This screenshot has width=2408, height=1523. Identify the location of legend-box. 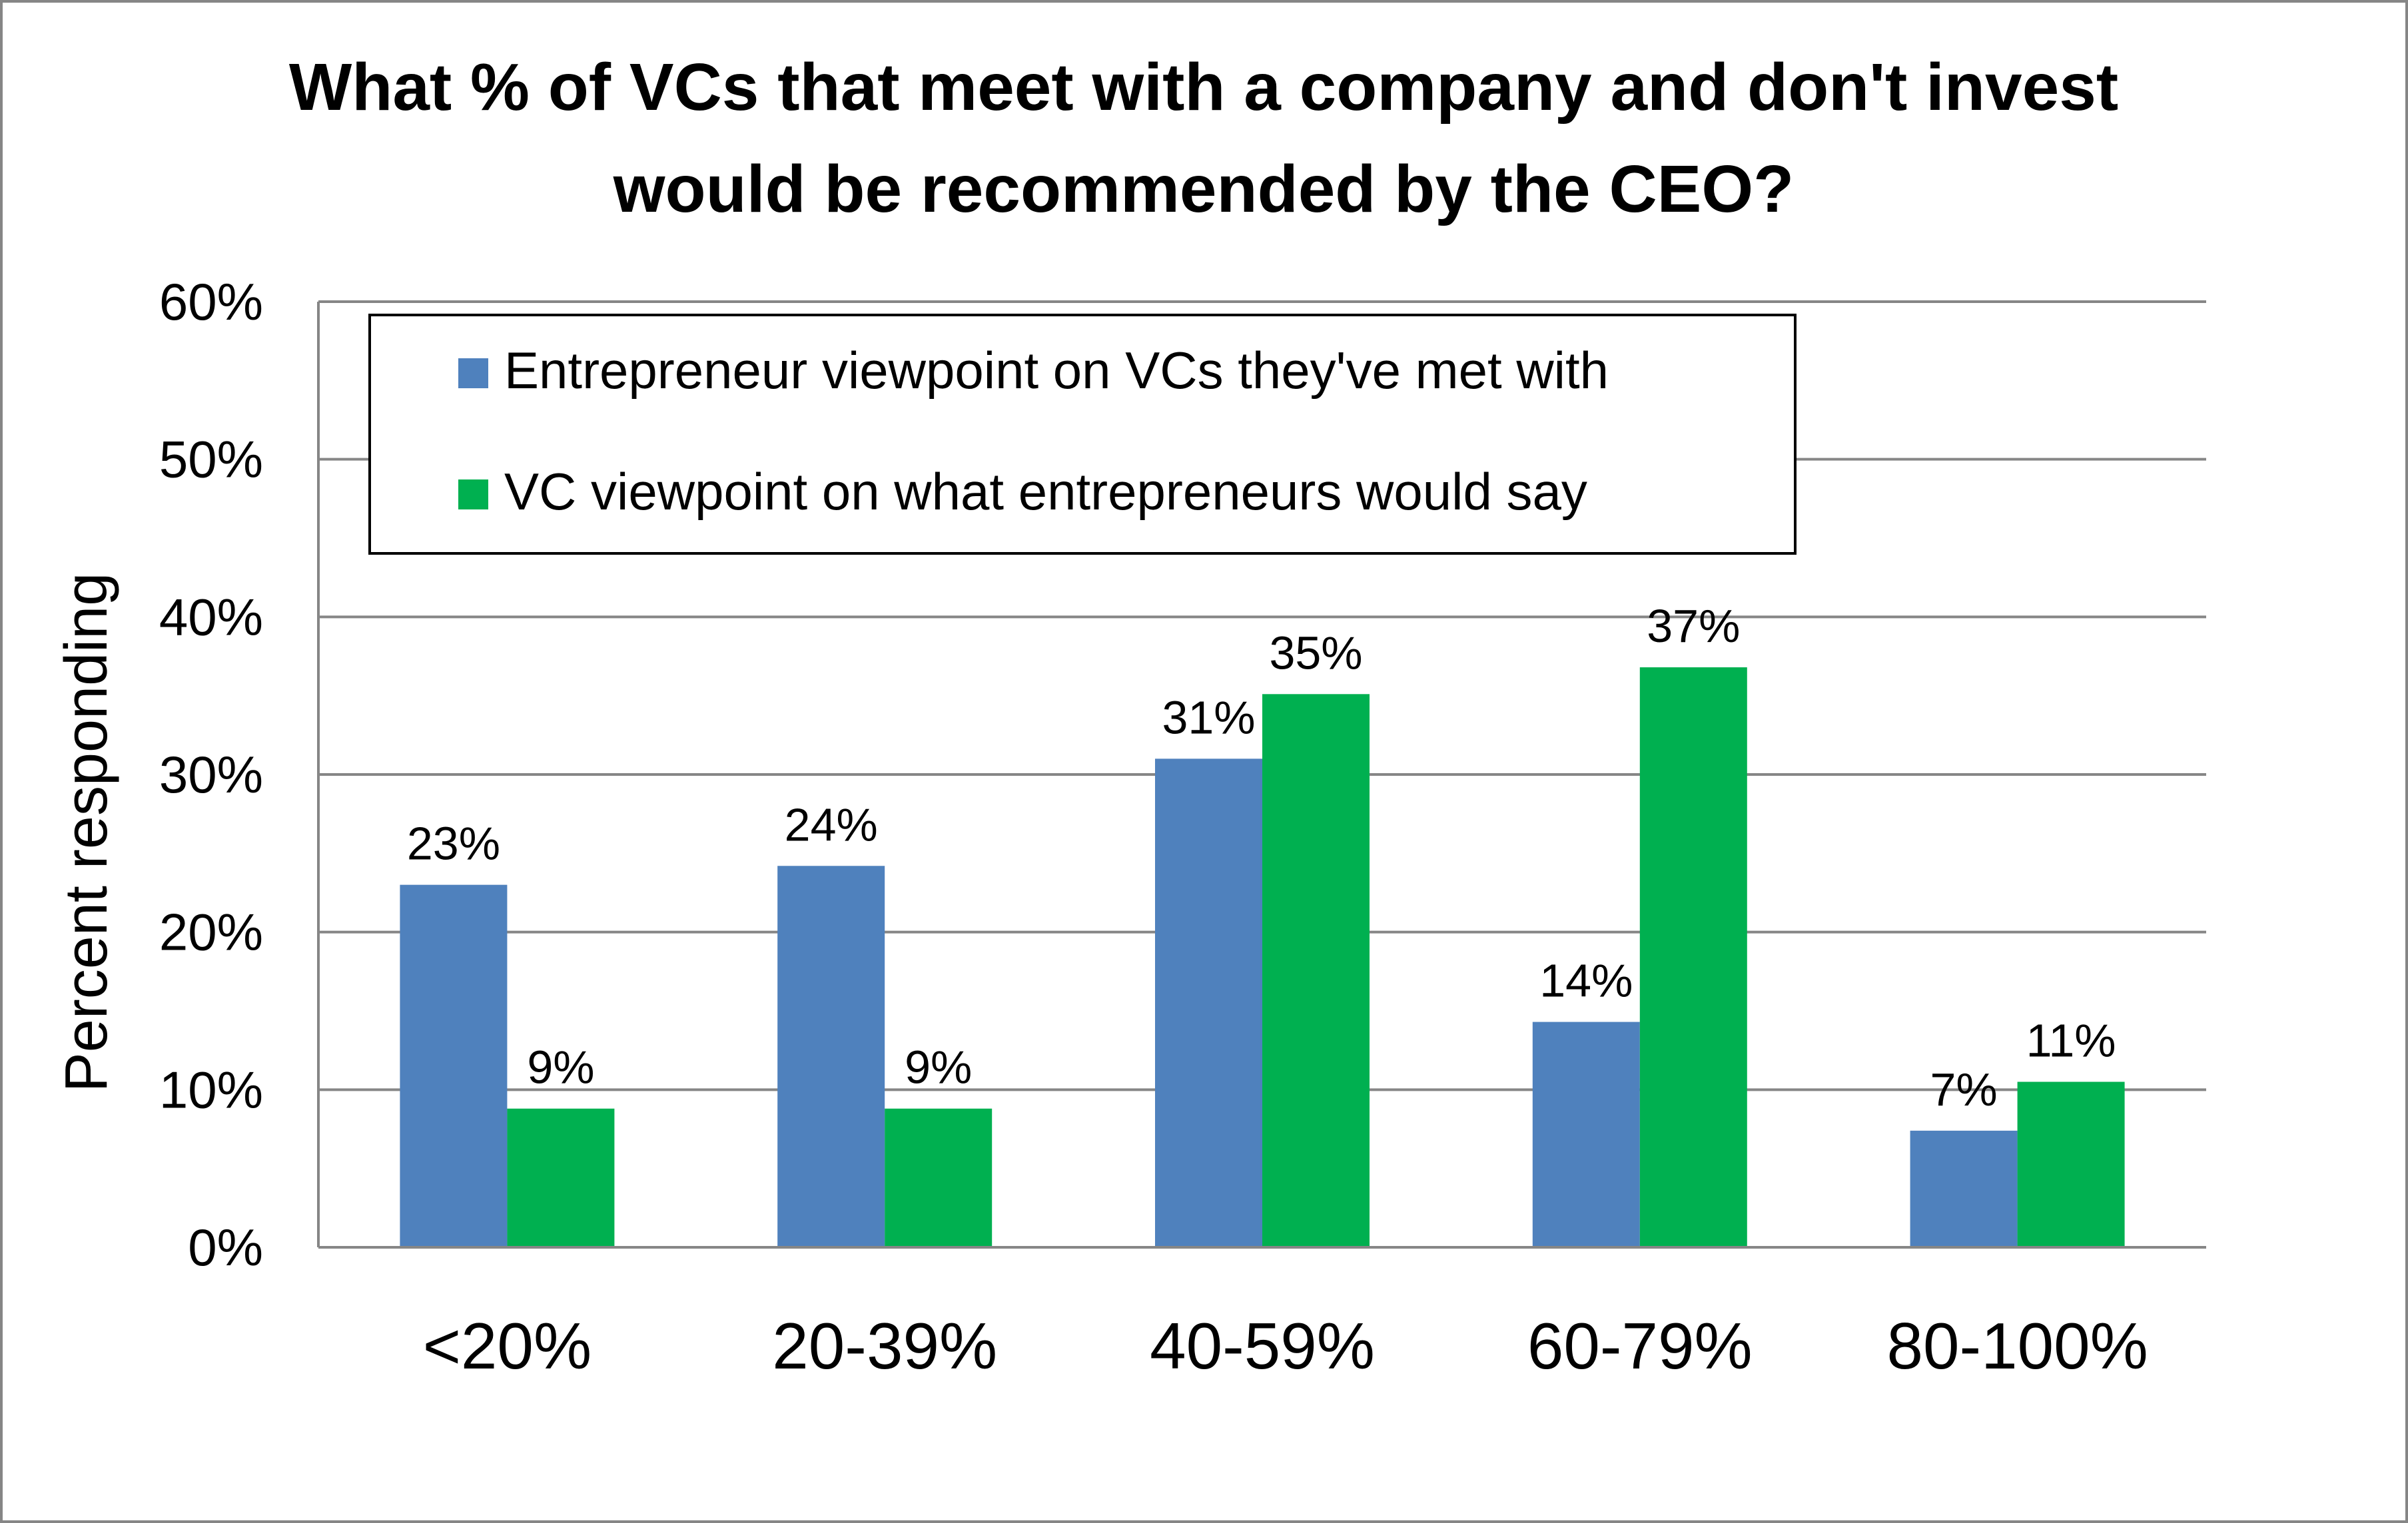
(1082, 435).